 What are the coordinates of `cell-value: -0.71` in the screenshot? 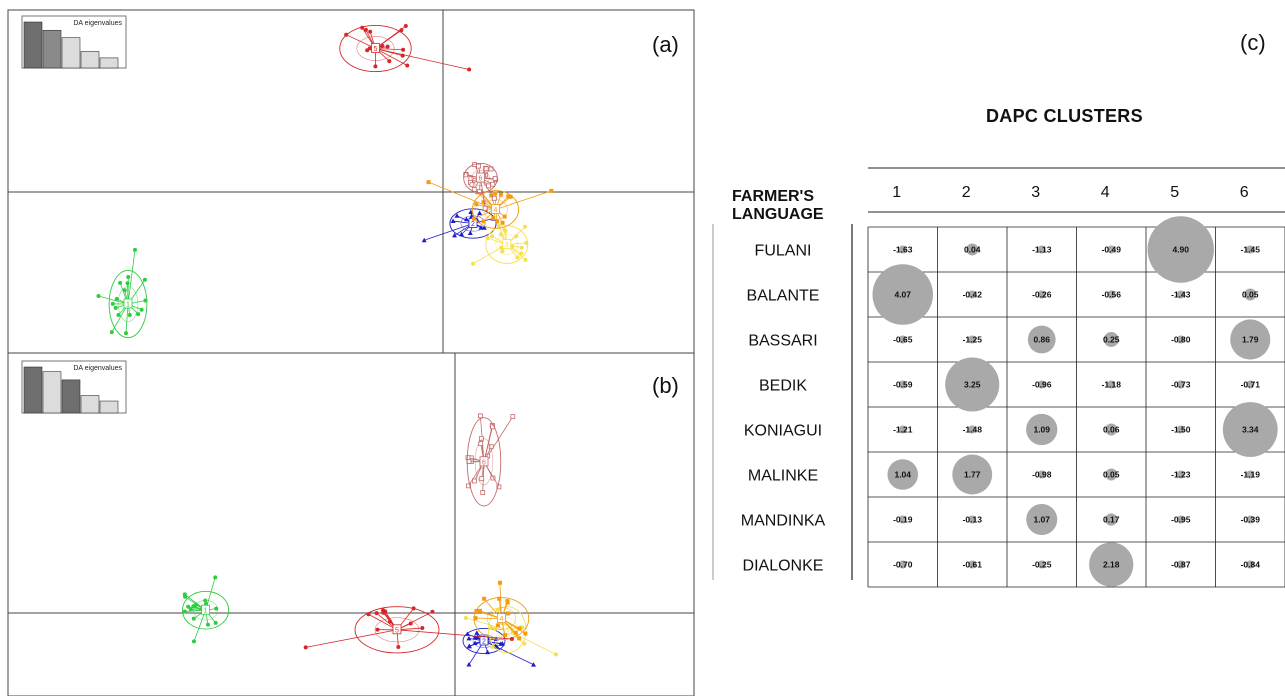 It's located at (1251, 385).